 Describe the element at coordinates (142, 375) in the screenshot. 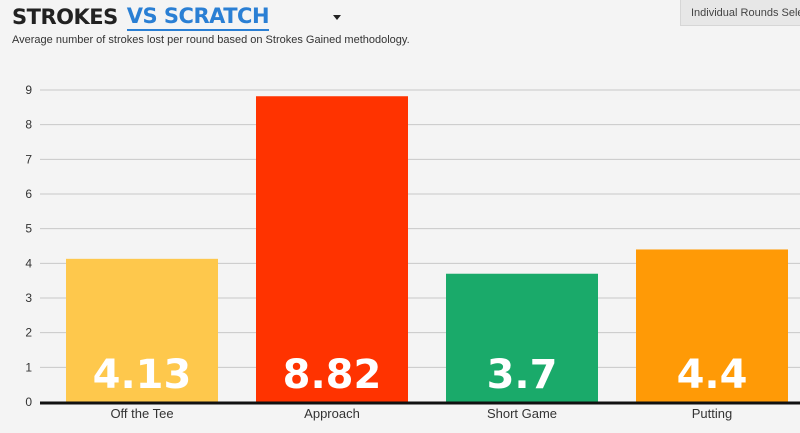

I see `bar-value-label: 4.13` at that location.